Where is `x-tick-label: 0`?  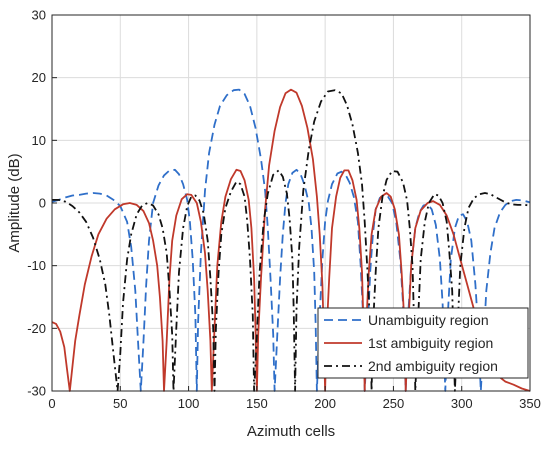 x-tick-label: 0 is located at coordinates (51, 403).